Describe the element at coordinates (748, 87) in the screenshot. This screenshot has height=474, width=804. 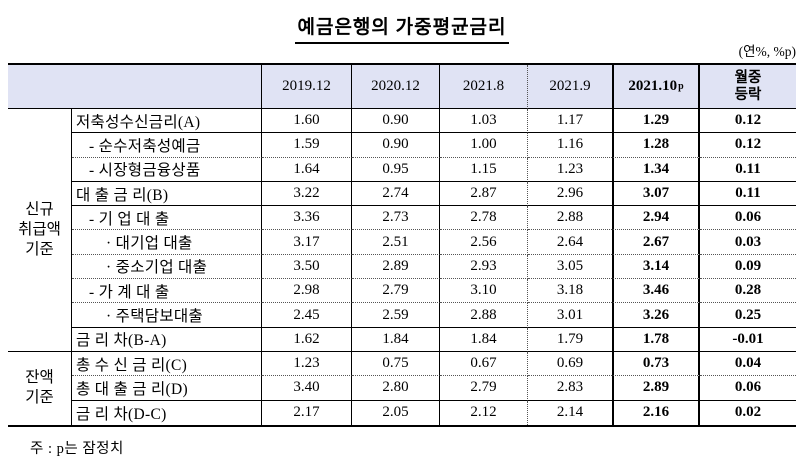
I see `col-header-monthly-change: 월중 등락` at that location.